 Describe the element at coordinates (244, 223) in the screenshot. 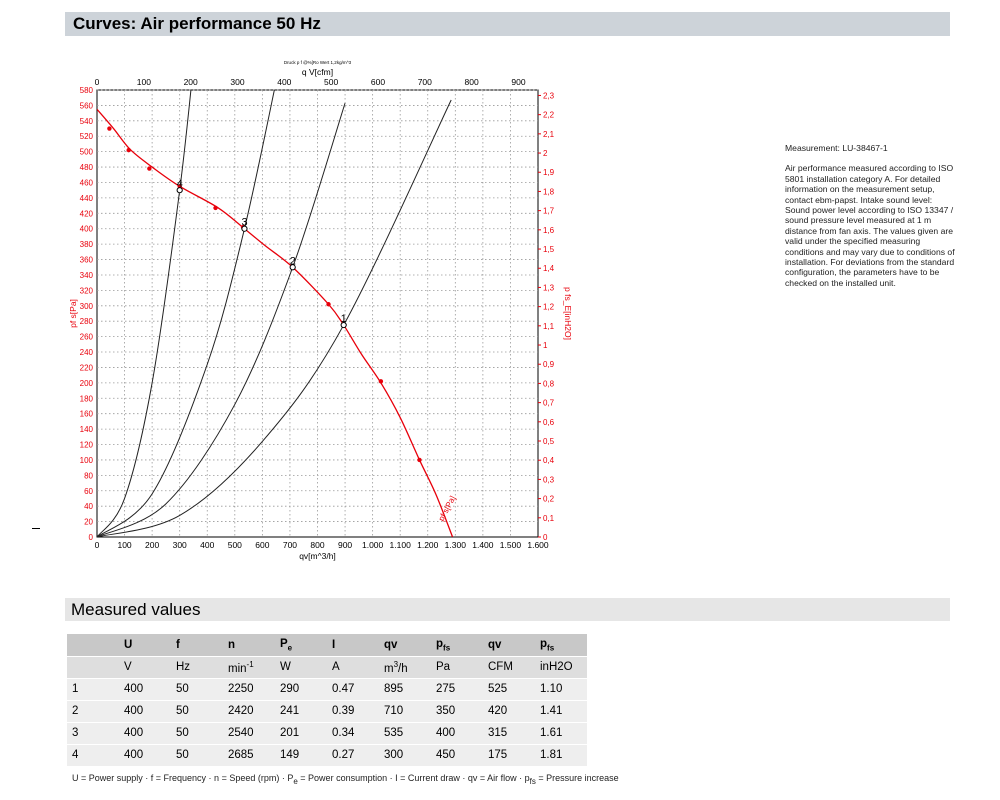

I see `operating-point-label: 3` at that location.